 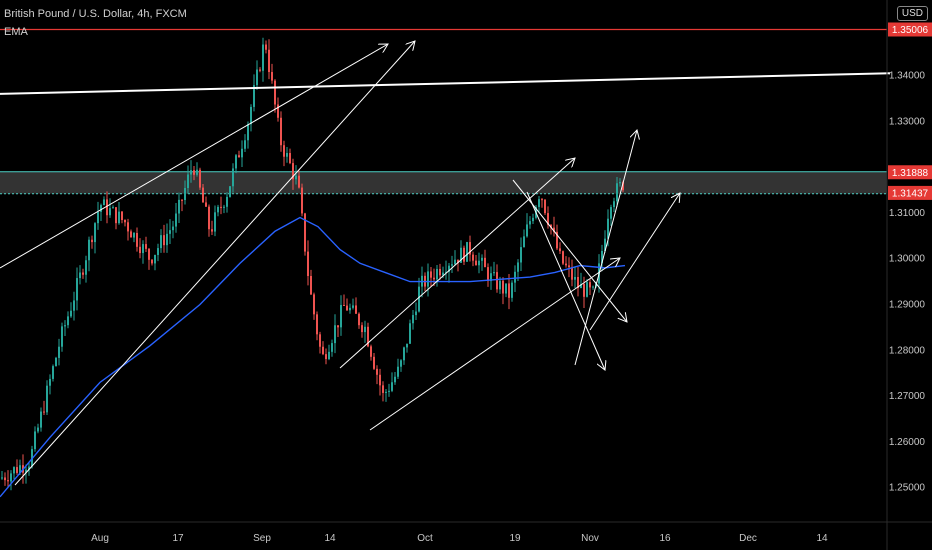 I want to click on price-label-box, so click(x=910, y=29).